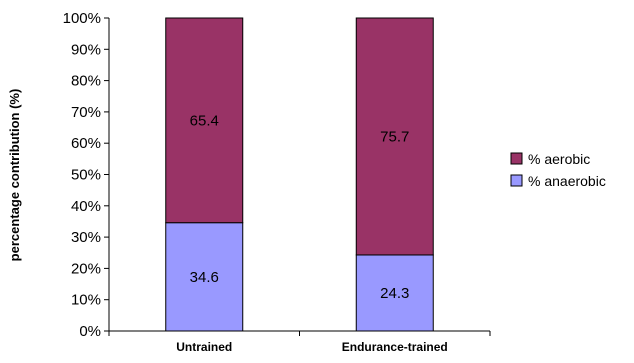 The width and height of the screenshot is (634, 363). I want to click on data-label: 24.3, so click(394, 293).